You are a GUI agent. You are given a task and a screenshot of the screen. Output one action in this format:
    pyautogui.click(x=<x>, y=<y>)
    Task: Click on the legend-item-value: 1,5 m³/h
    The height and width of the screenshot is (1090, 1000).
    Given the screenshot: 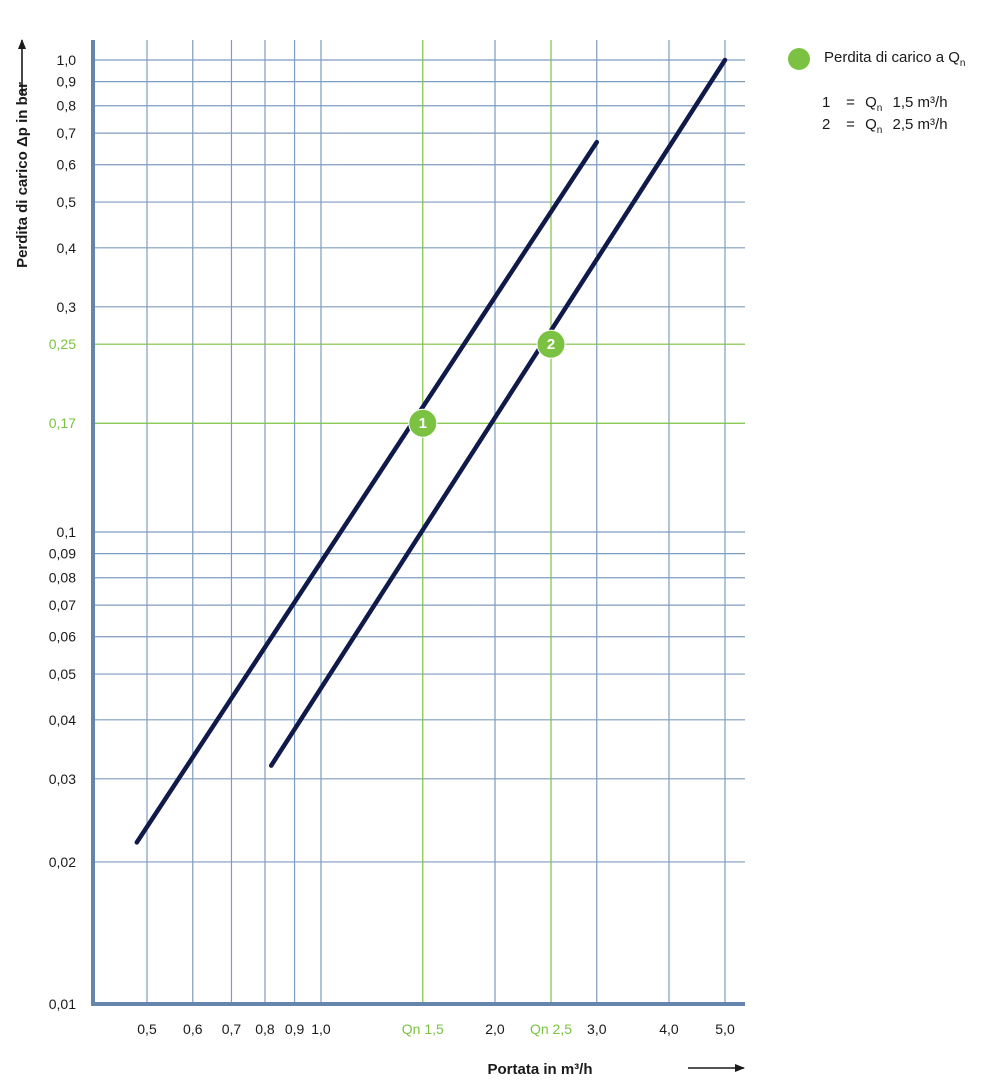 What is the action you would take?
    pyautogui.click(x=920, y=102)
    